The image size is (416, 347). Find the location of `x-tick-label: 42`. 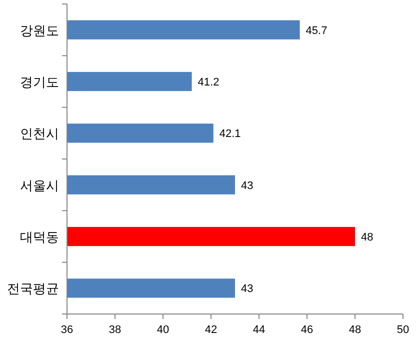

x-tick-label: 42 is located at coordinates (211, 330).